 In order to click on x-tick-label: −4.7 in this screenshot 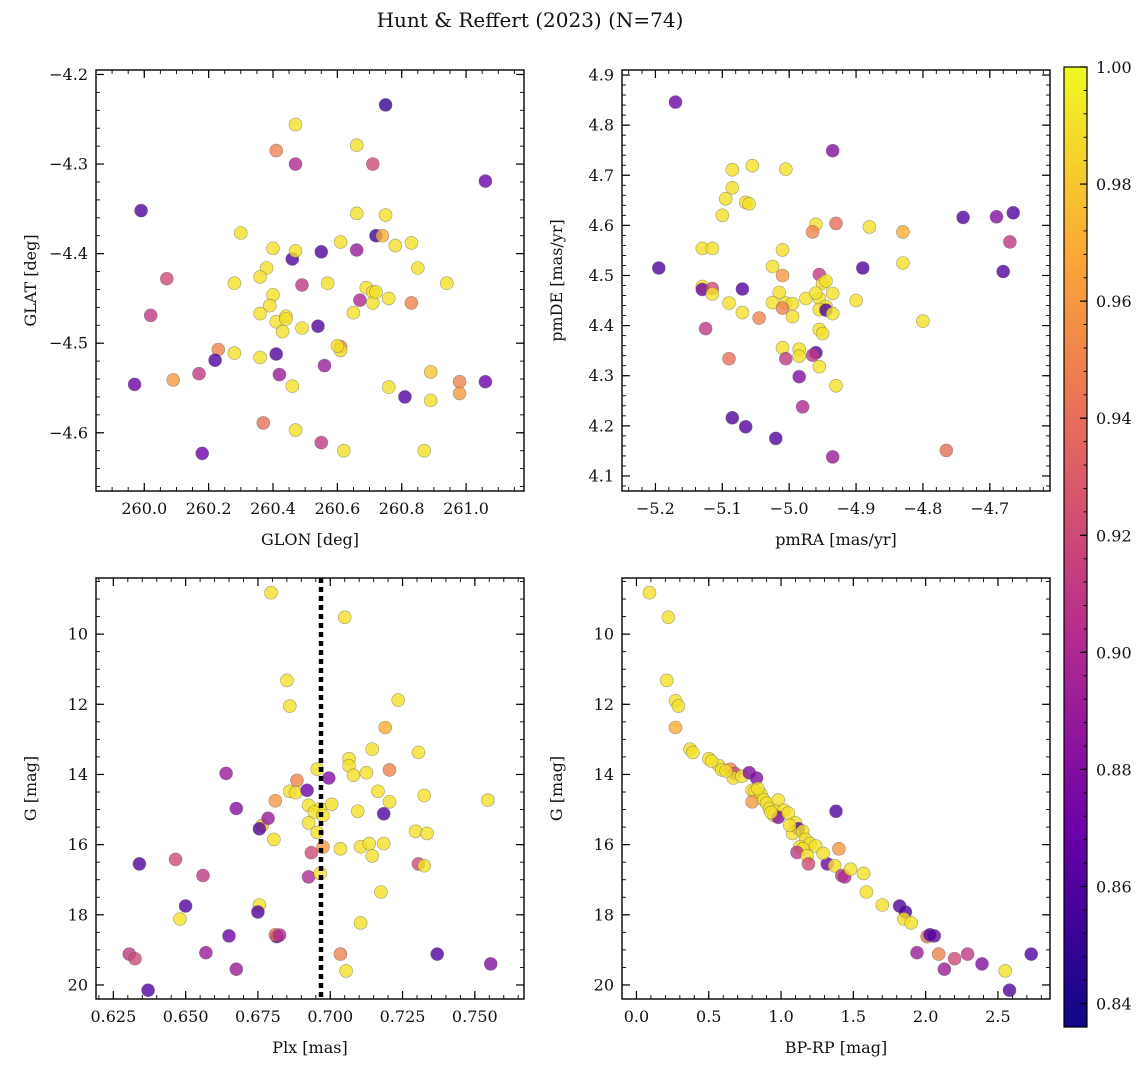, I will do `click(989, 508)`.